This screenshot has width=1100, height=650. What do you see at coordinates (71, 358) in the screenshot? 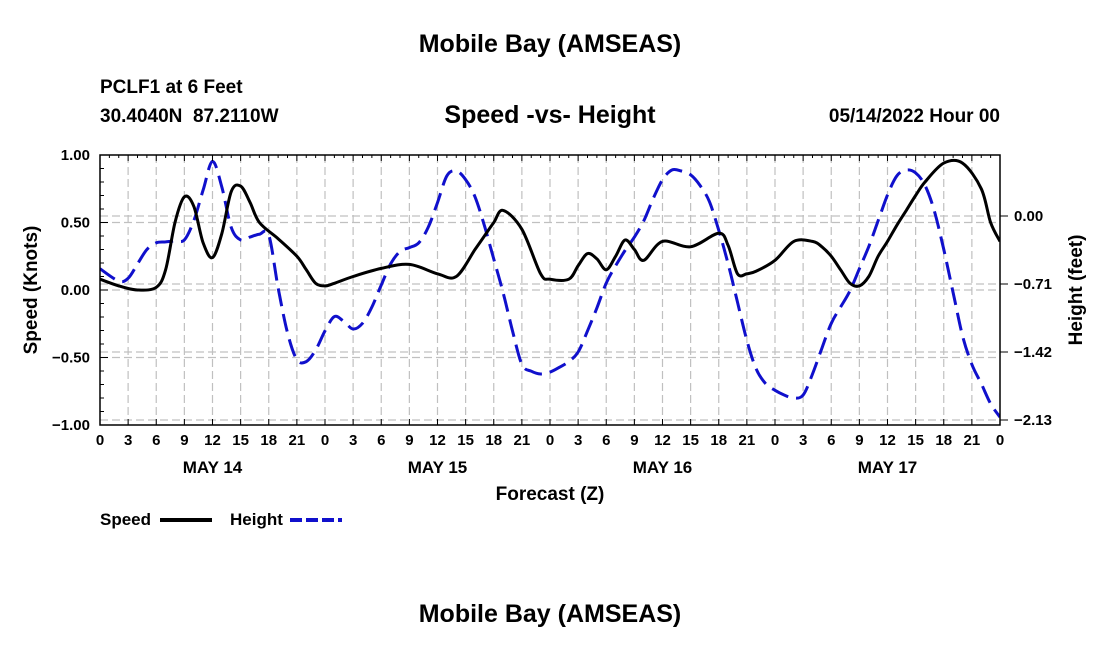
I see `y-tick-label: −0.50` at bounding box center [71, 358].